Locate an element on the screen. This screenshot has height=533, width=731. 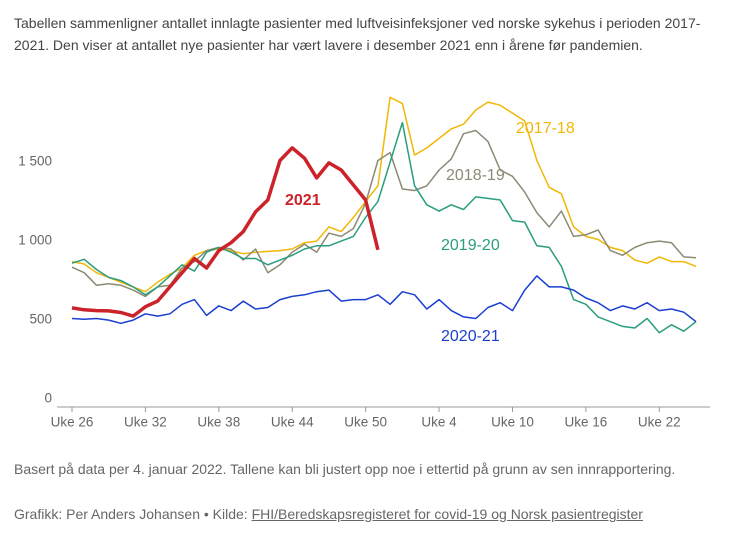
x-tick-label: Uke 44 is located at coordinates (292, 422).